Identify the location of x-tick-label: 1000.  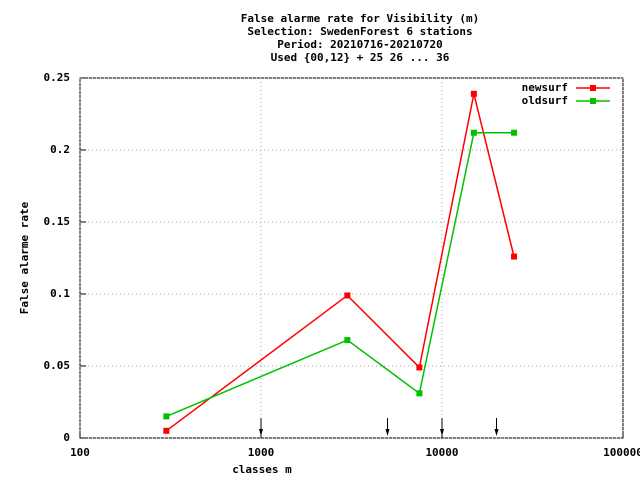
(261, 452).